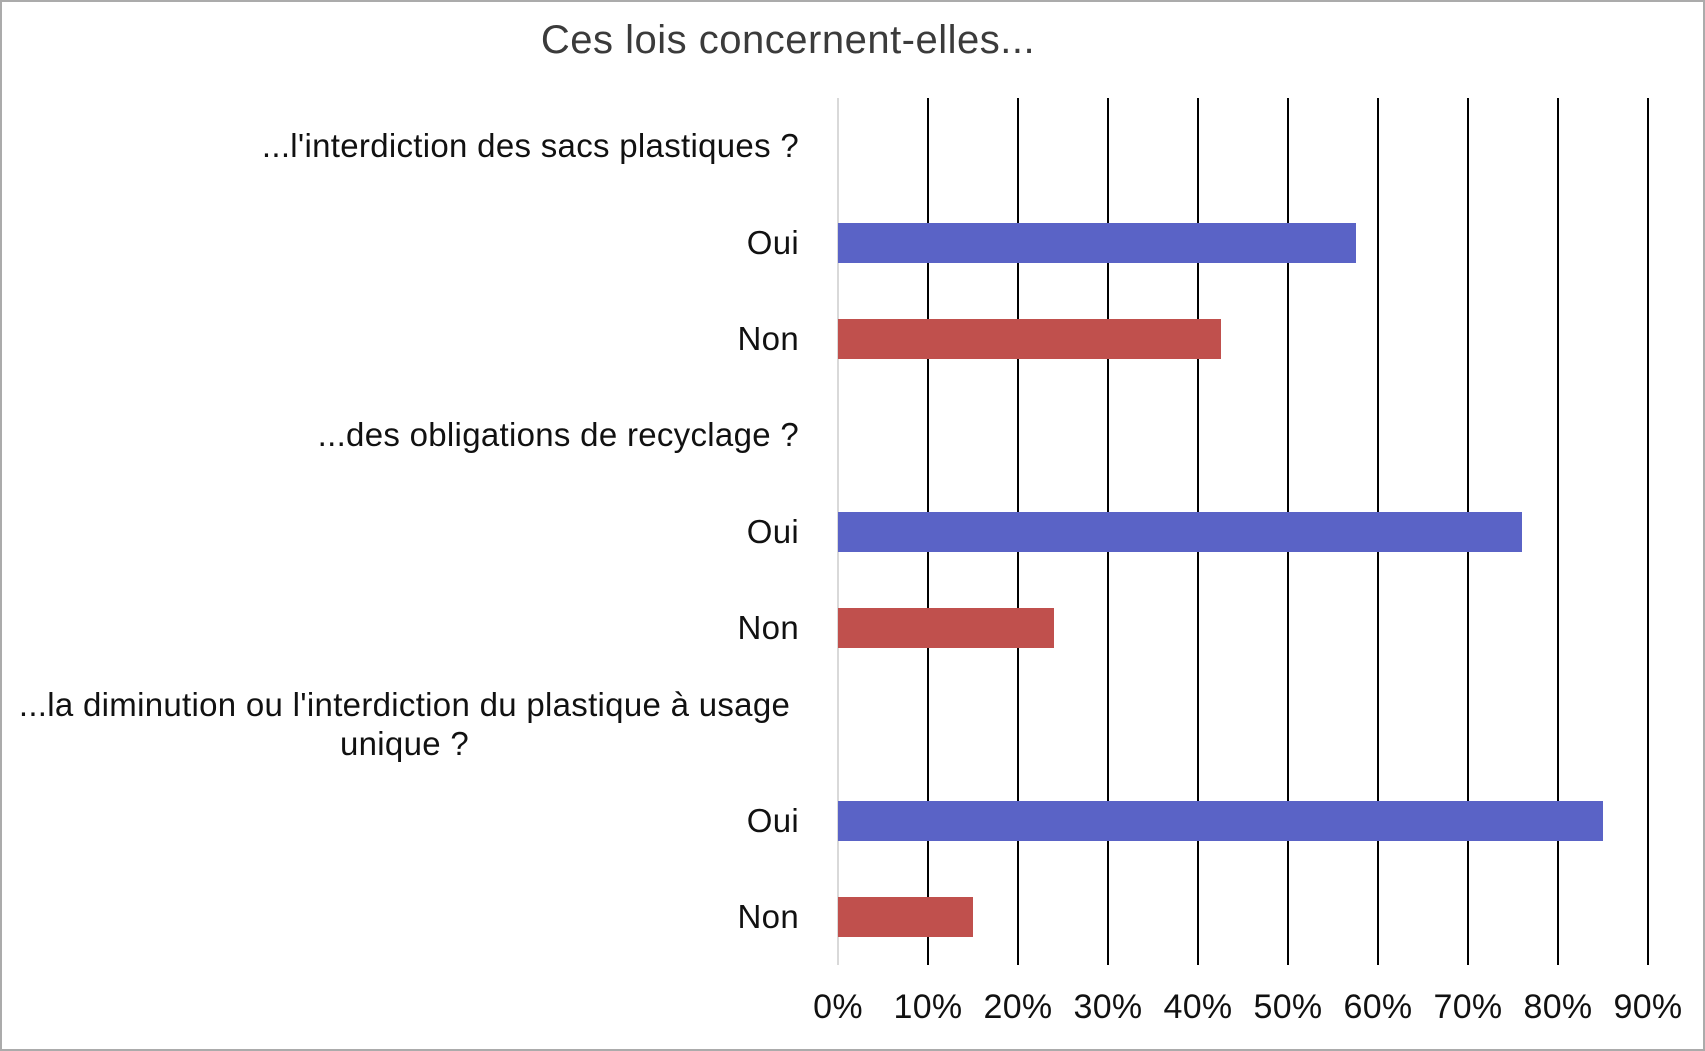  I want to click on x-tick-label: 0%, so click(838, 1007).